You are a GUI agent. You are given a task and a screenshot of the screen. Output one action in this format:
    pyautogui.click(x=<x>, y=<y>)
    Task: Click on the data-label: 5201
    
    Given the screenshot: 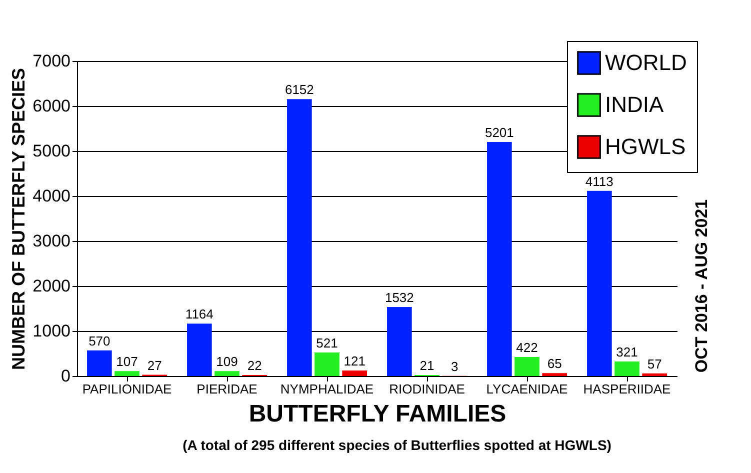 What is the action you would take?
    pyautogui.click(x=499, y=132)
    